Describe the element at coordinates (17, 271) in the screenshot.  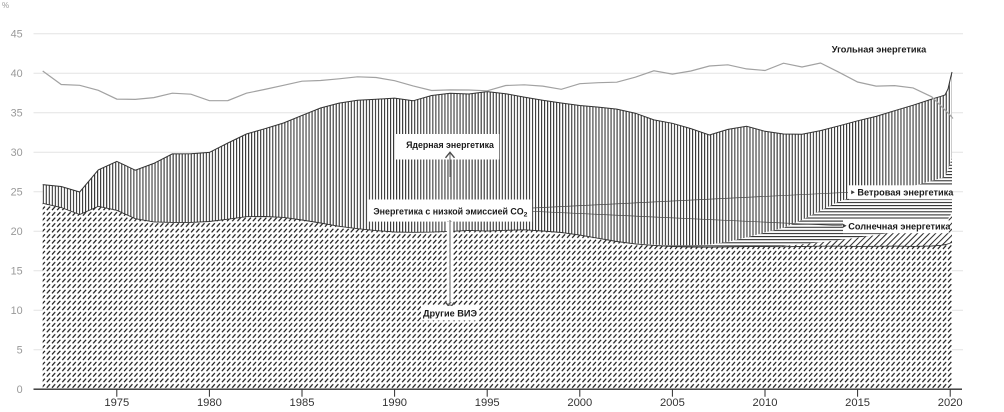
I see `svg-text: 15` at that location.